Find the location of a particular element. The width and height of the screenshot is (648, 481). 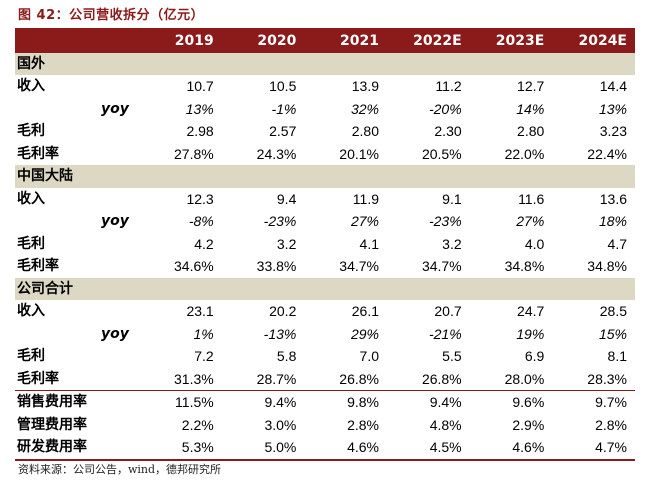

value-cell: 11.5% is located at coordinates (180, 402).